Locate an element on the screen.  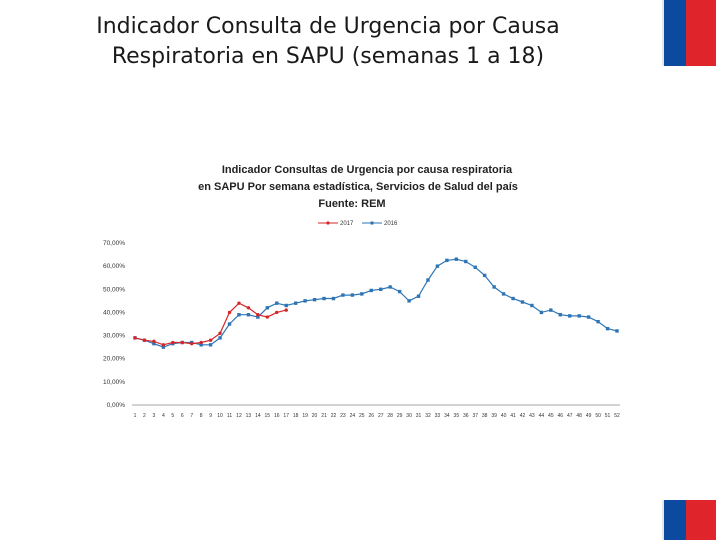
y-tick-label: 30,00% is located at coordinates (114, 336).